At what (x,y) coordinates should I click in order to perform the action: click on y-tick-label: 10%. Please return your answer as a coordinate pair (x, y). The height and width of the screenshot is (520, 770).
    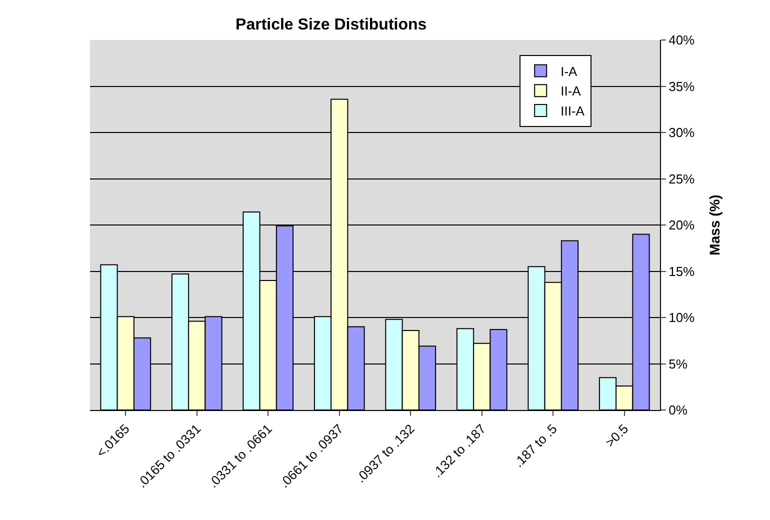
    Looking at the image, I should click on (682, 318).